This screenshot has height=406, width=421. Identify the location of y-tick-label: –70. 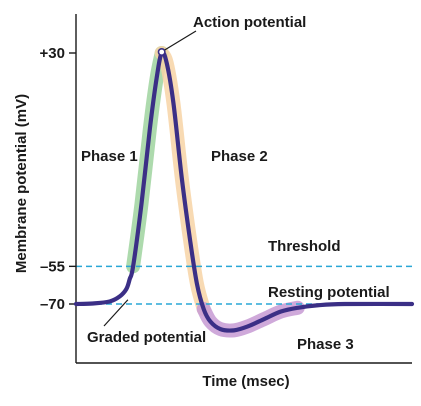
(52, 304).